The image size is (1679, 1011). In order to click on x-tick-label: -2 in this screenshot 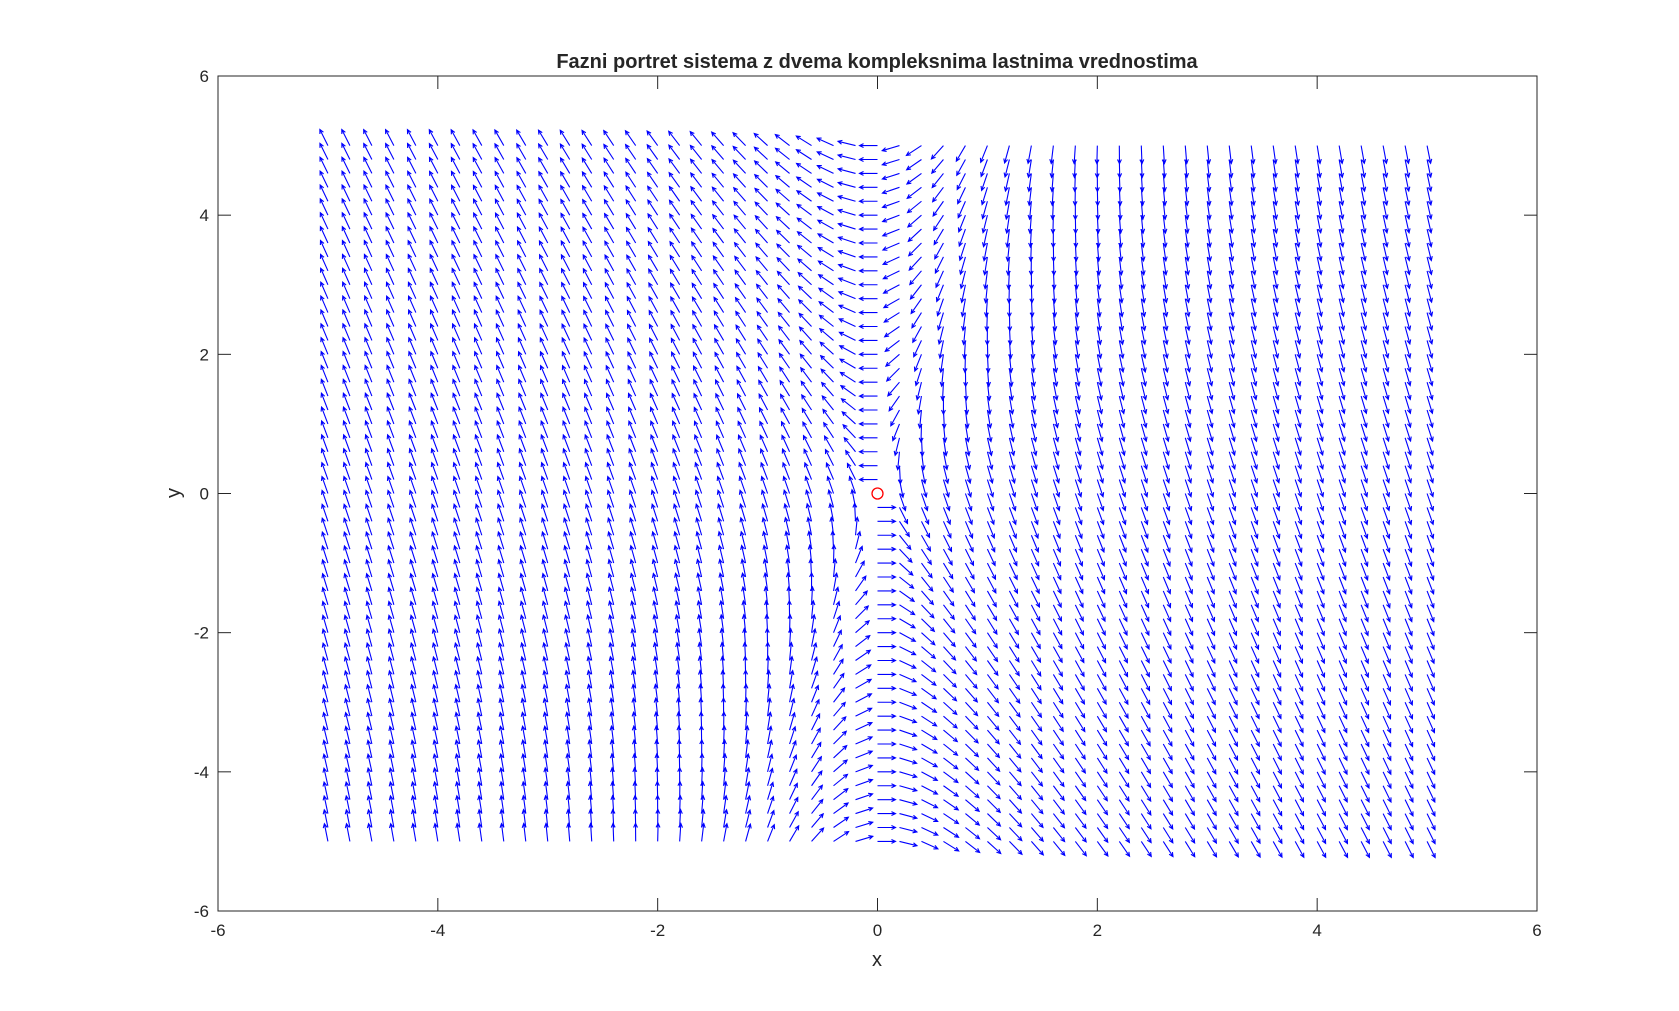, I will do `click(657, 930)`.